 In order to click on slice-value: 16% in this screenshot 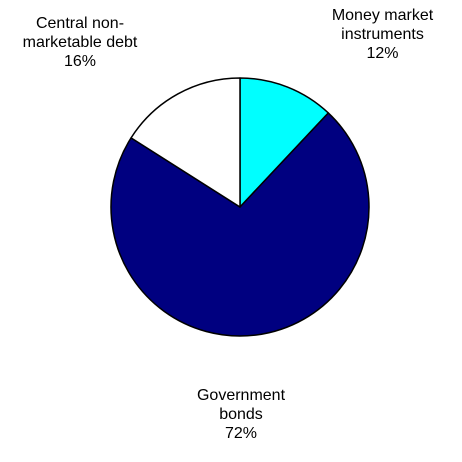, I will do `click(80, 61)`.